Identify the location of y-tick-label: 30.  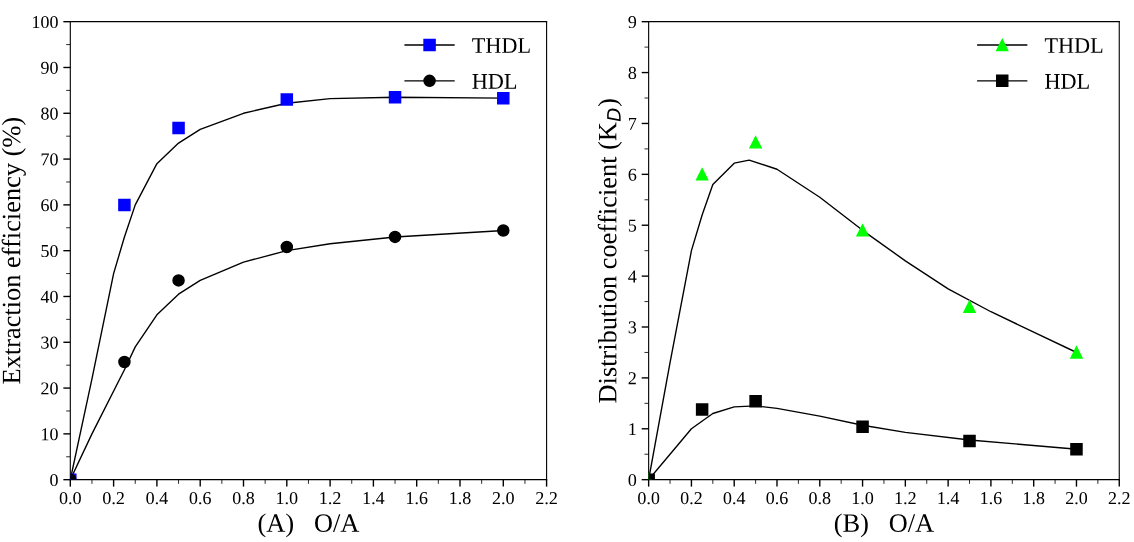
(49, 342).